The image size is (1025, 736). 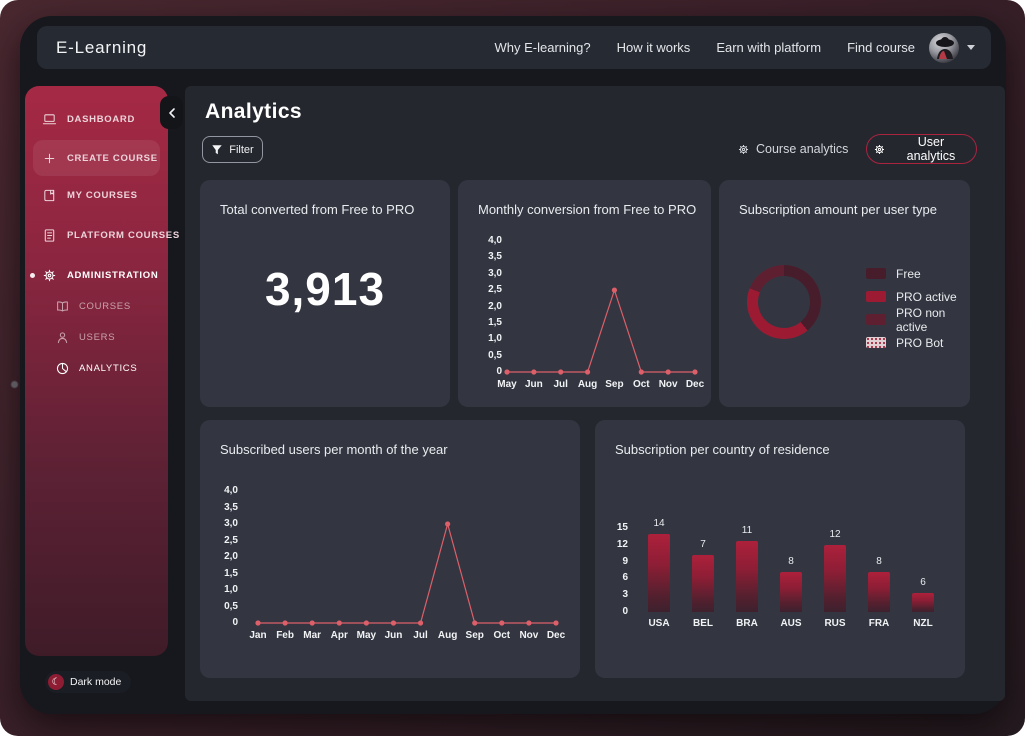 I want to click on bar-bel, so click(x=703, y=583).